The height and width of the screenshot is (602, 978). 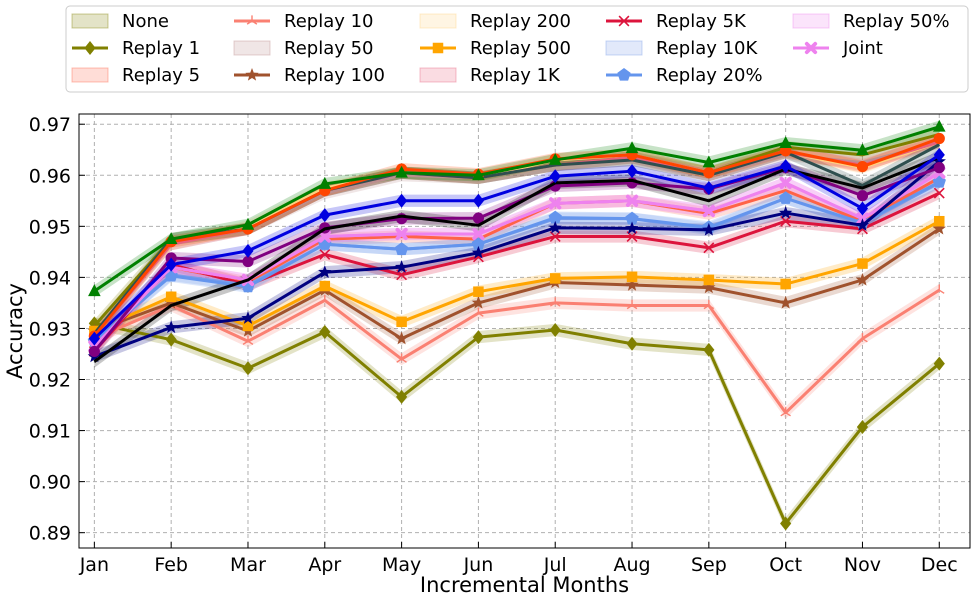 I want to click on y-axis-ticks: 0.89 0.90 0.91 0.92 0.93 0.94 0.95 0.96 0.97, so click(x=57, y=329).